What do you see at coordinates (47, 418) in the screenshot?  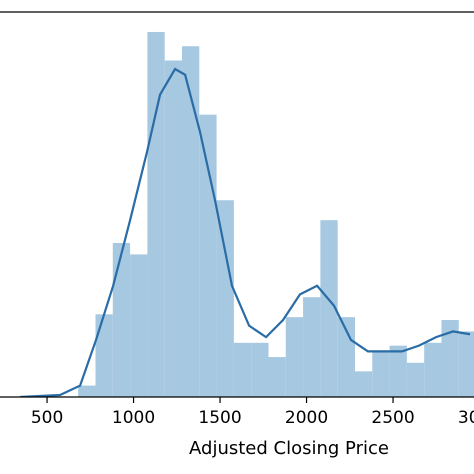 I see `x-tick-label: 500` at bounding box center [47, 418].